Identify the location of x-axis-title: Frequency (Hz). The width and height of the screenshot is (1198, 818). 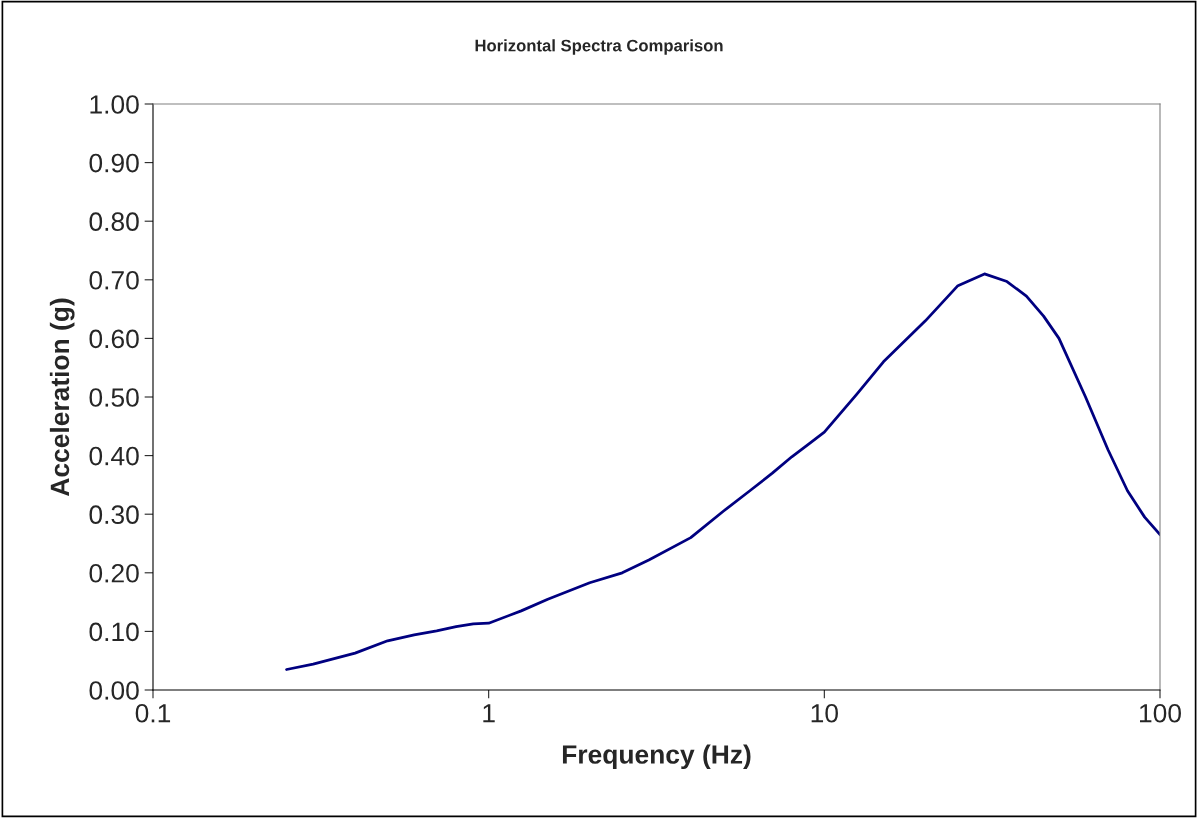
(656, 757).